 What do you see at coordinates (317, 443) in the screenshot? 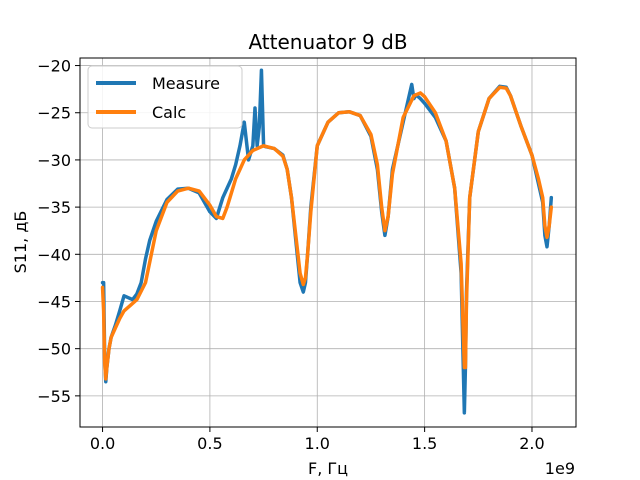
I see `x-tick-label: 1.0` at bounding box center [317, 443].